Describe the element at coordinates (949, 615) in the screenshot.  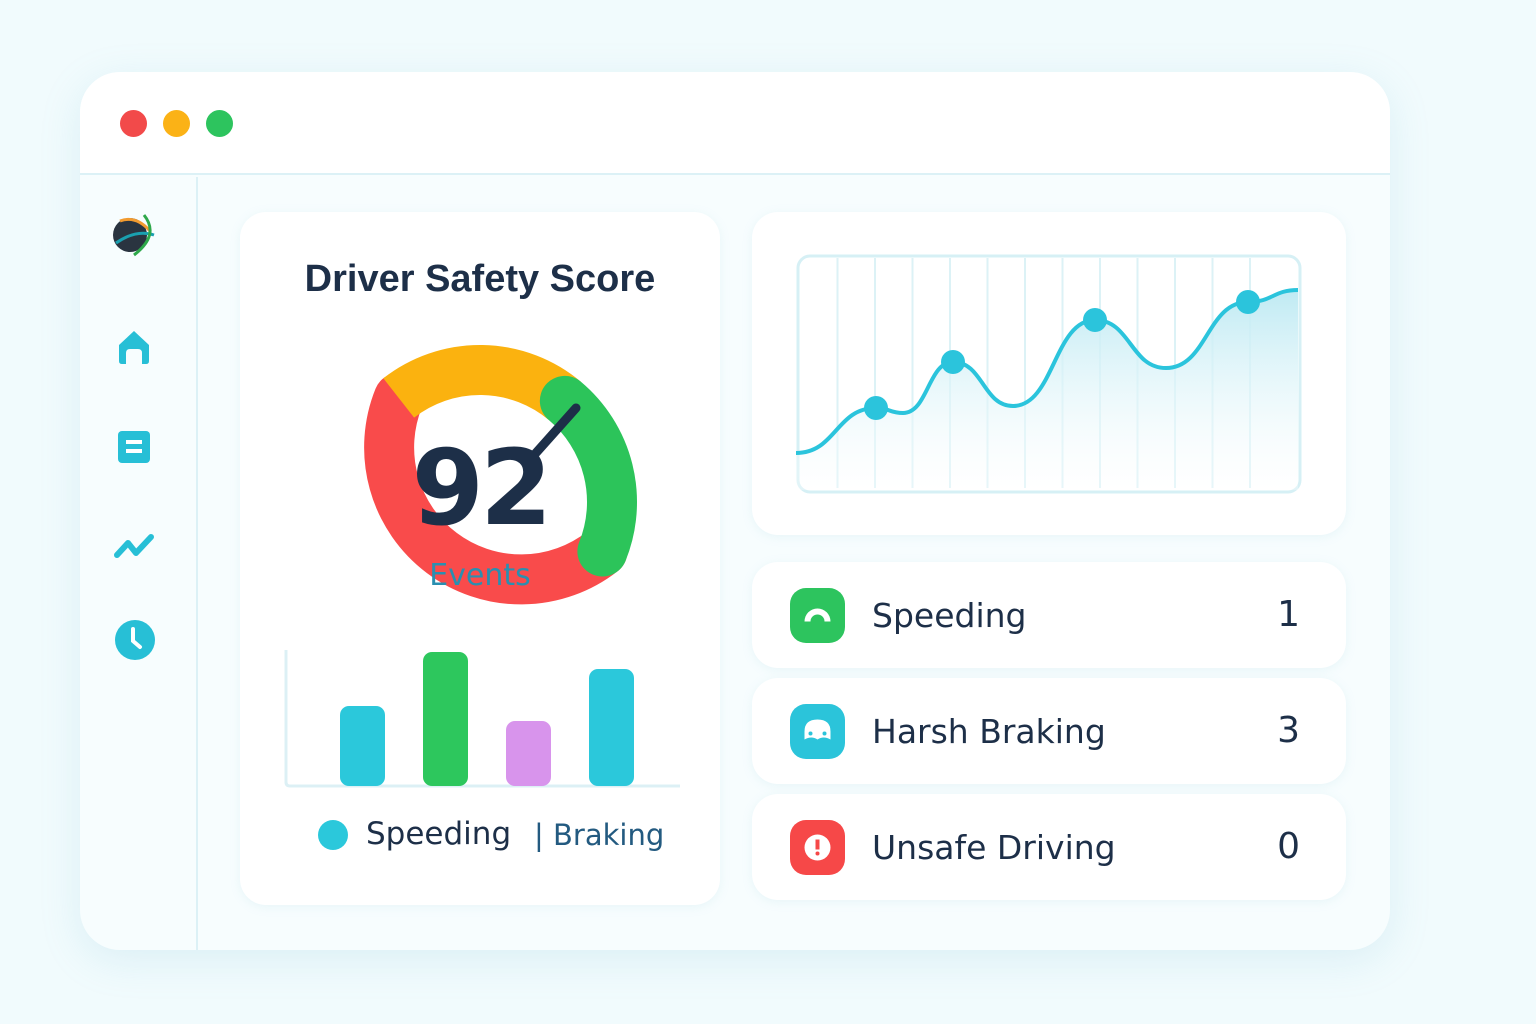
I see `event-label: Speeding` at that location.